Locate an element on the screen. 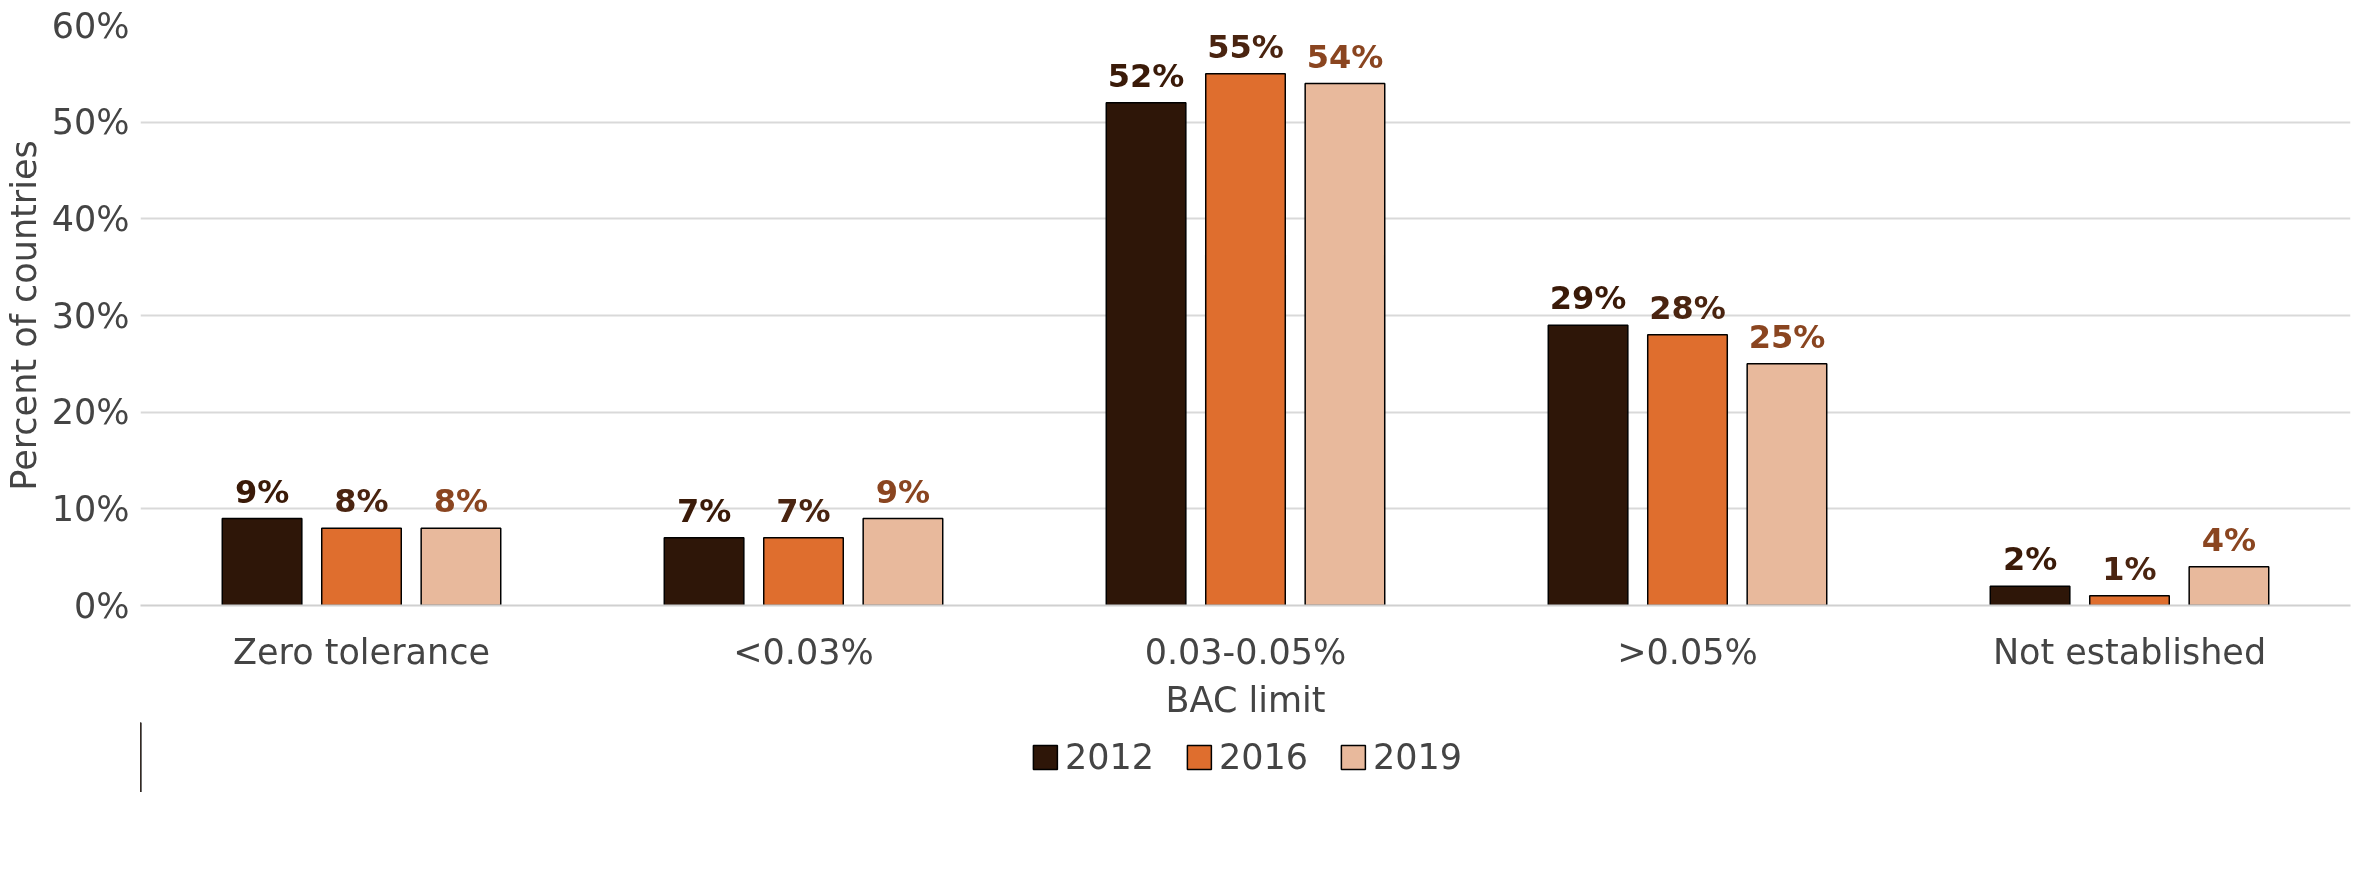 Image resolution: width=2379 pixels, height=878 pixels. y-tick-label: 30% is located at coordinates (90, 315).